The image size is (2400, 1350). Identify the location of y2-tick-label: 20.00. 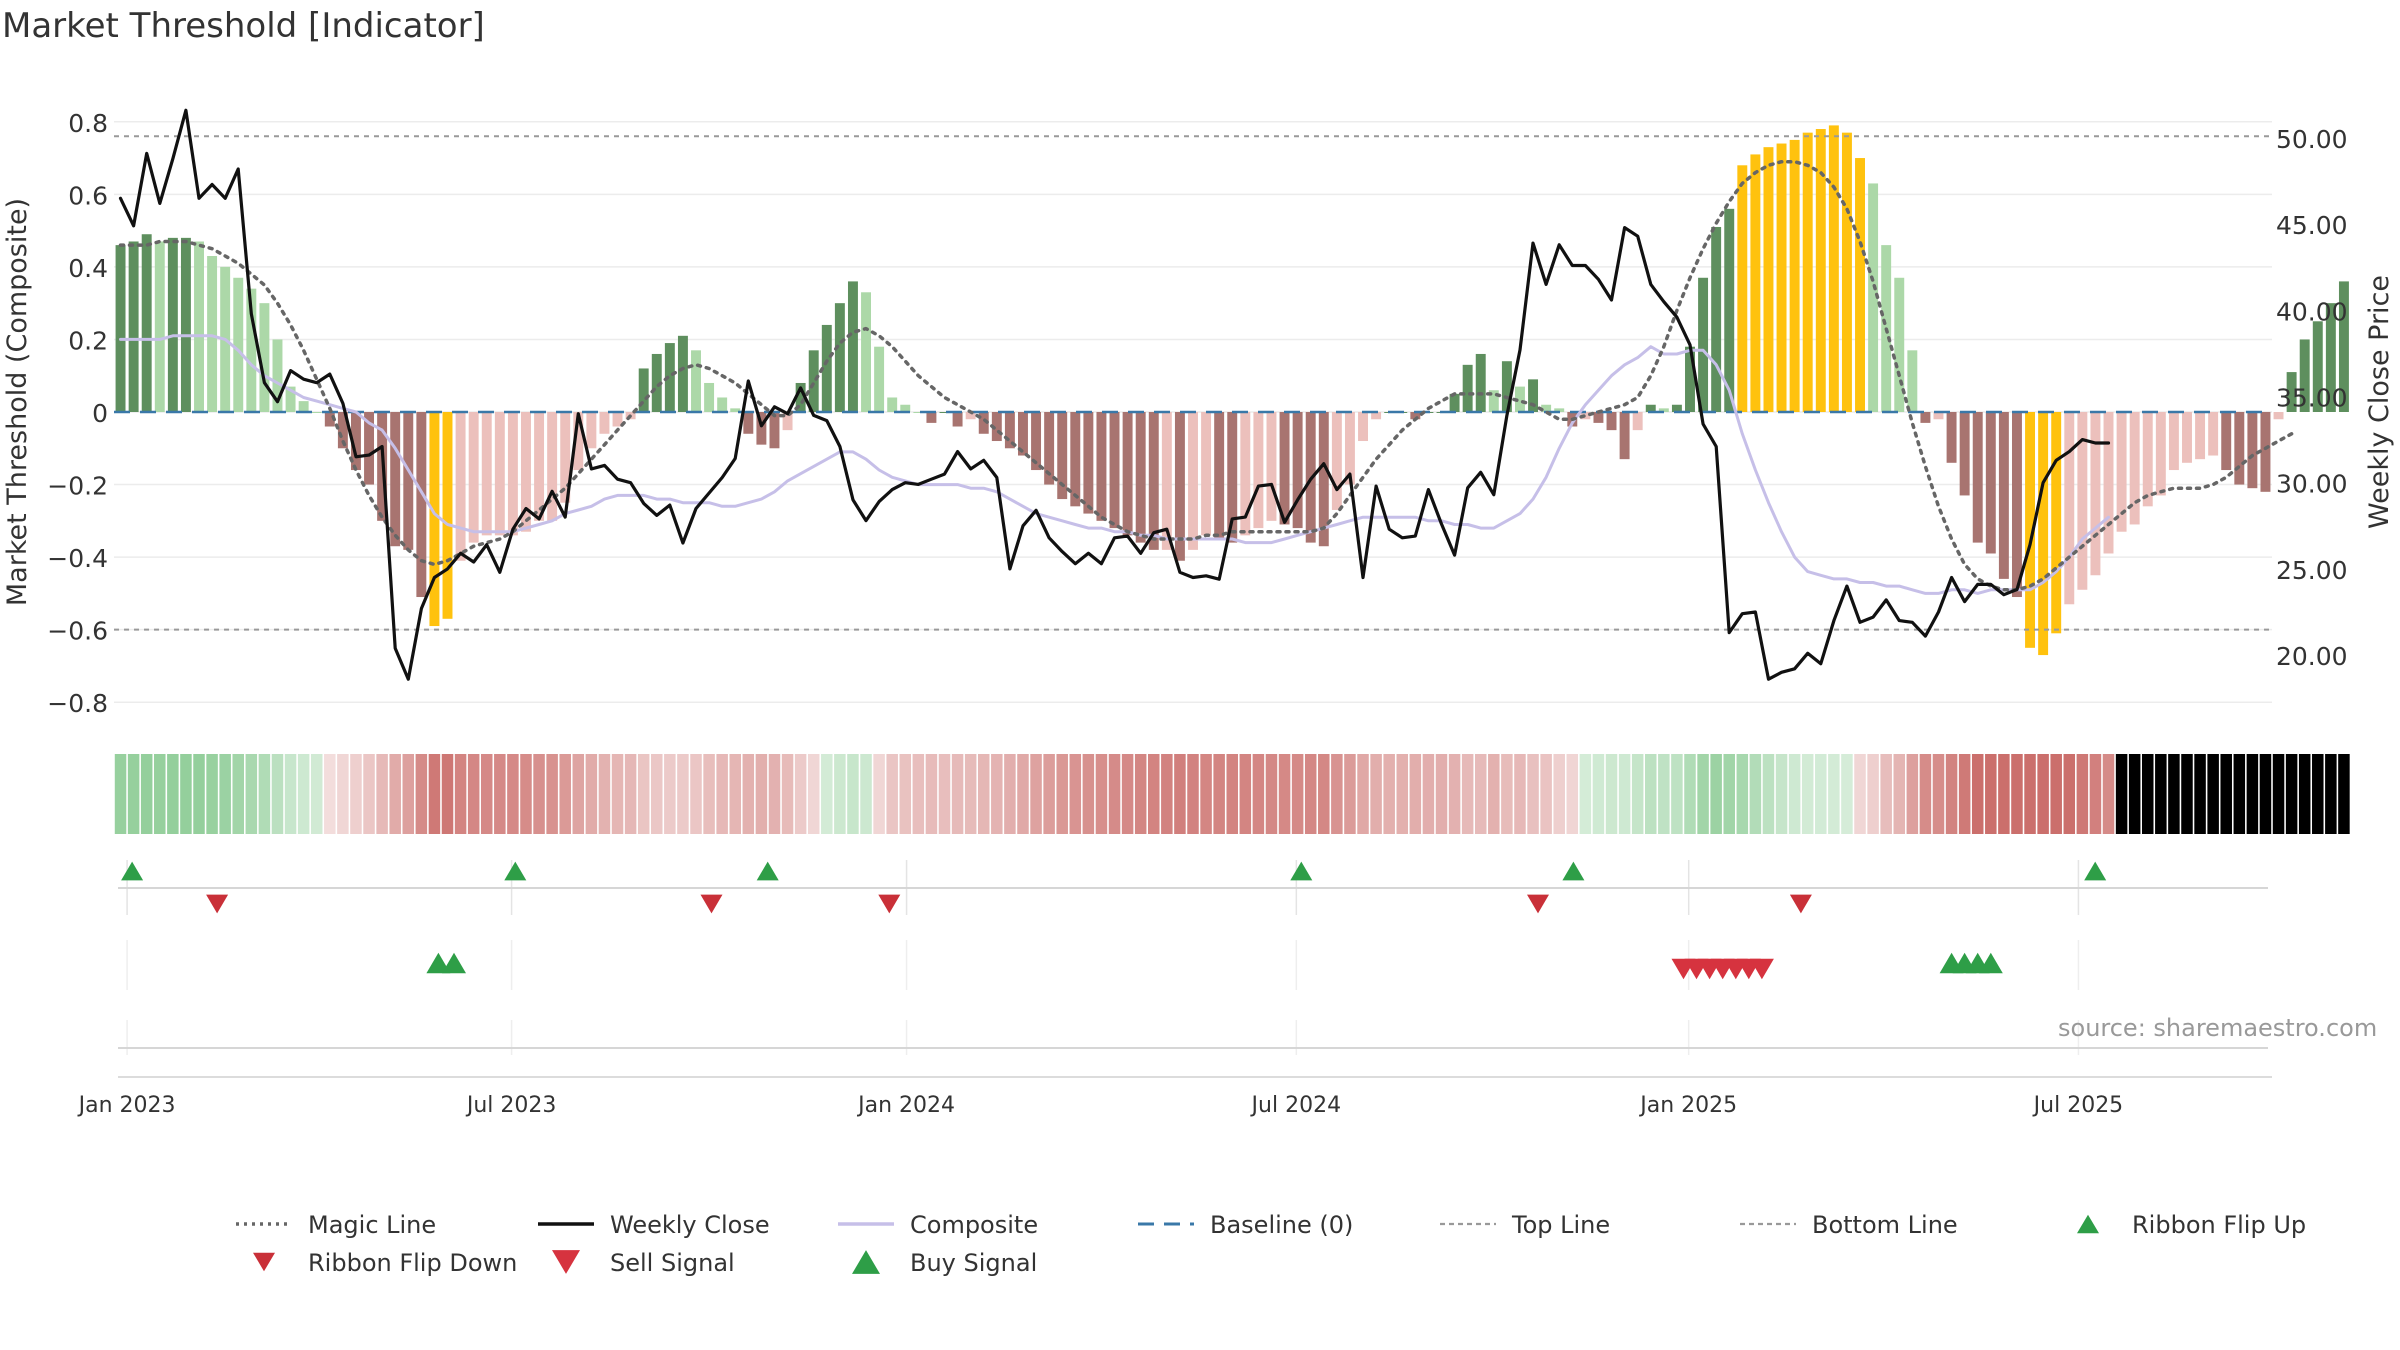
(2312, 656).